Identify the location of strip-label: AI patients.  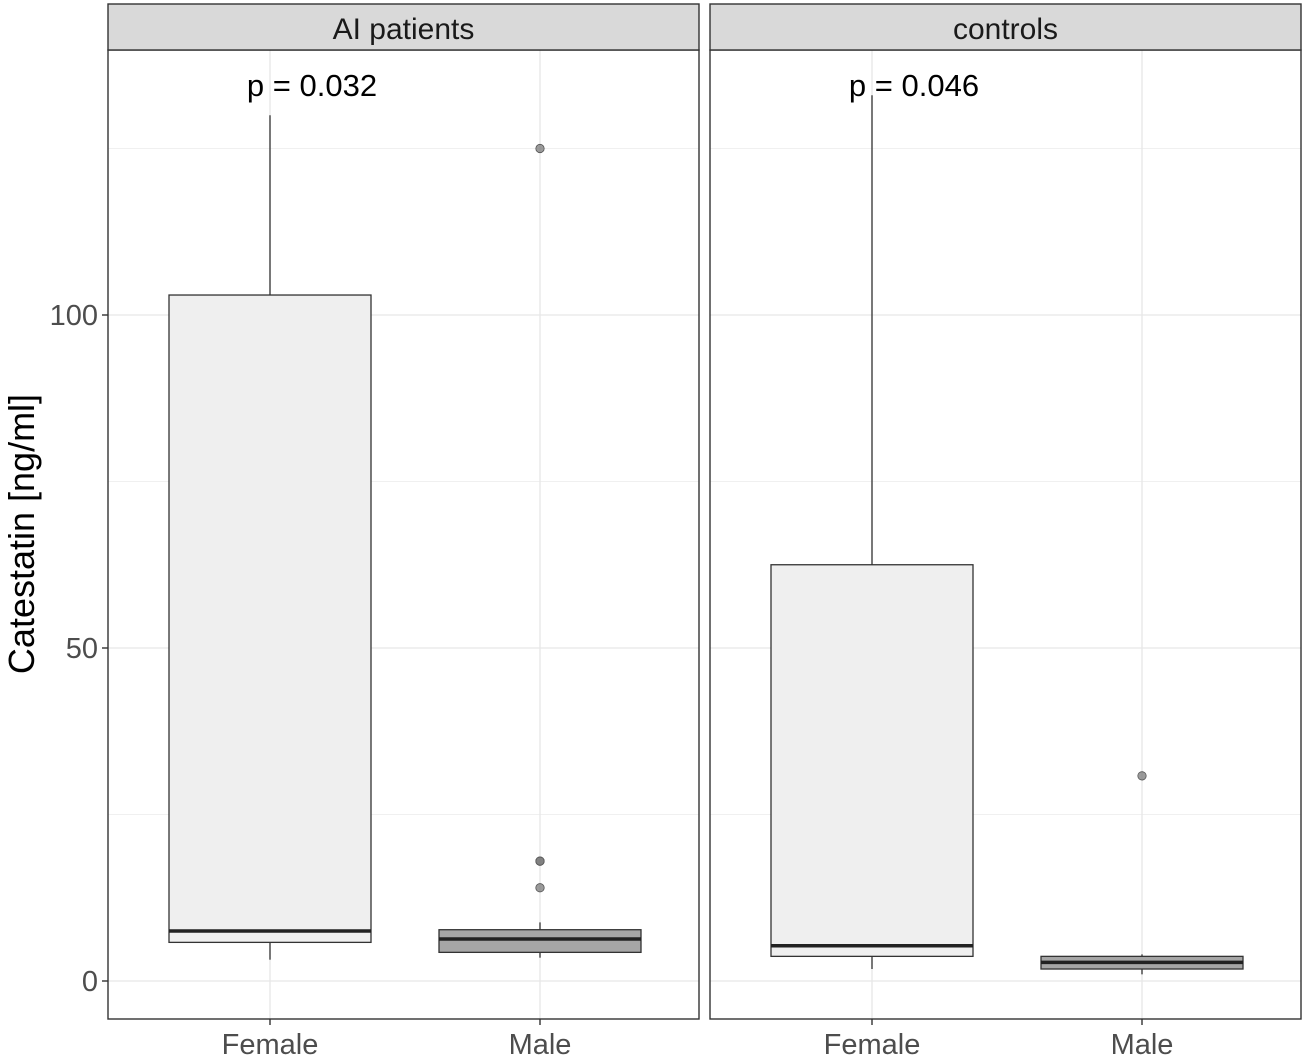
(404, 29).